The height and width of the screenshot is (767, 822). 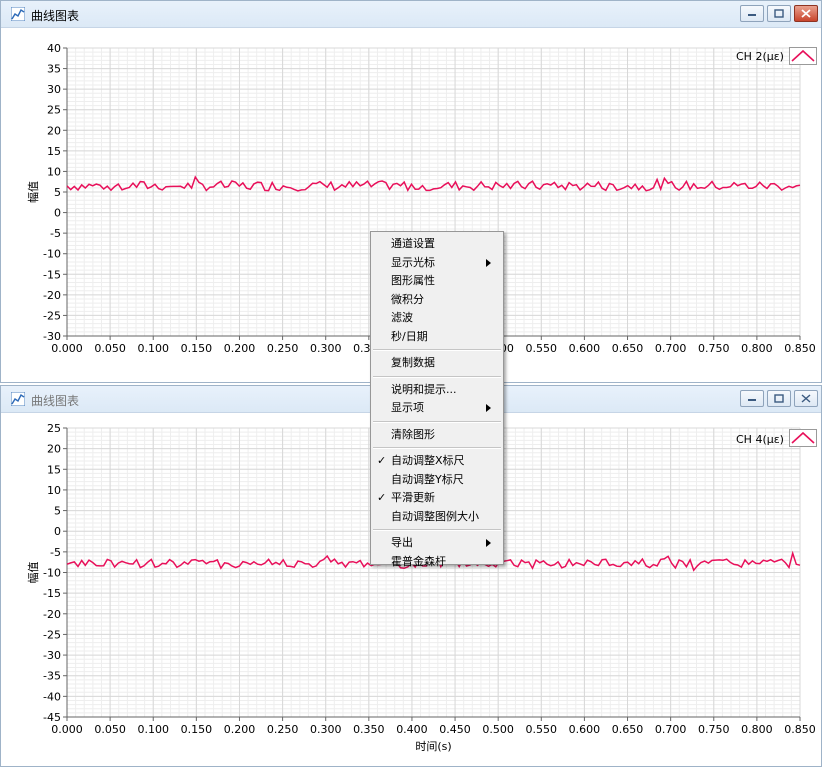 I want to click on menu-item-label: 导出, so click(x=402, y=542).